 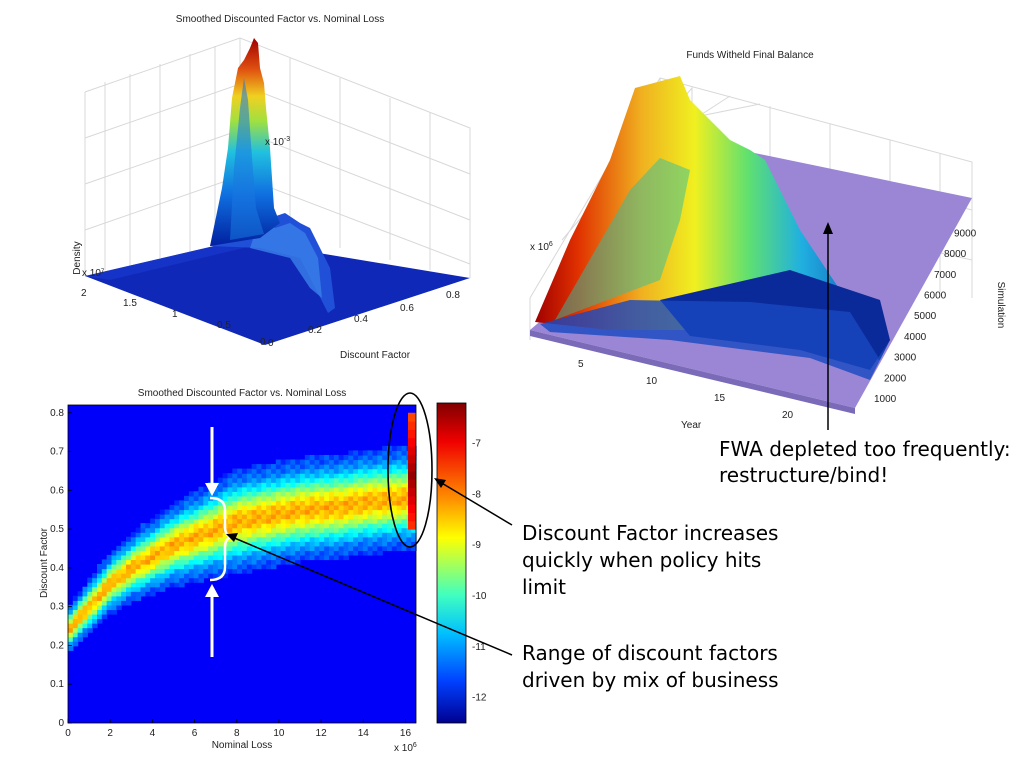 I want to click on svg-text: x 106, so click(x=405, y=748).